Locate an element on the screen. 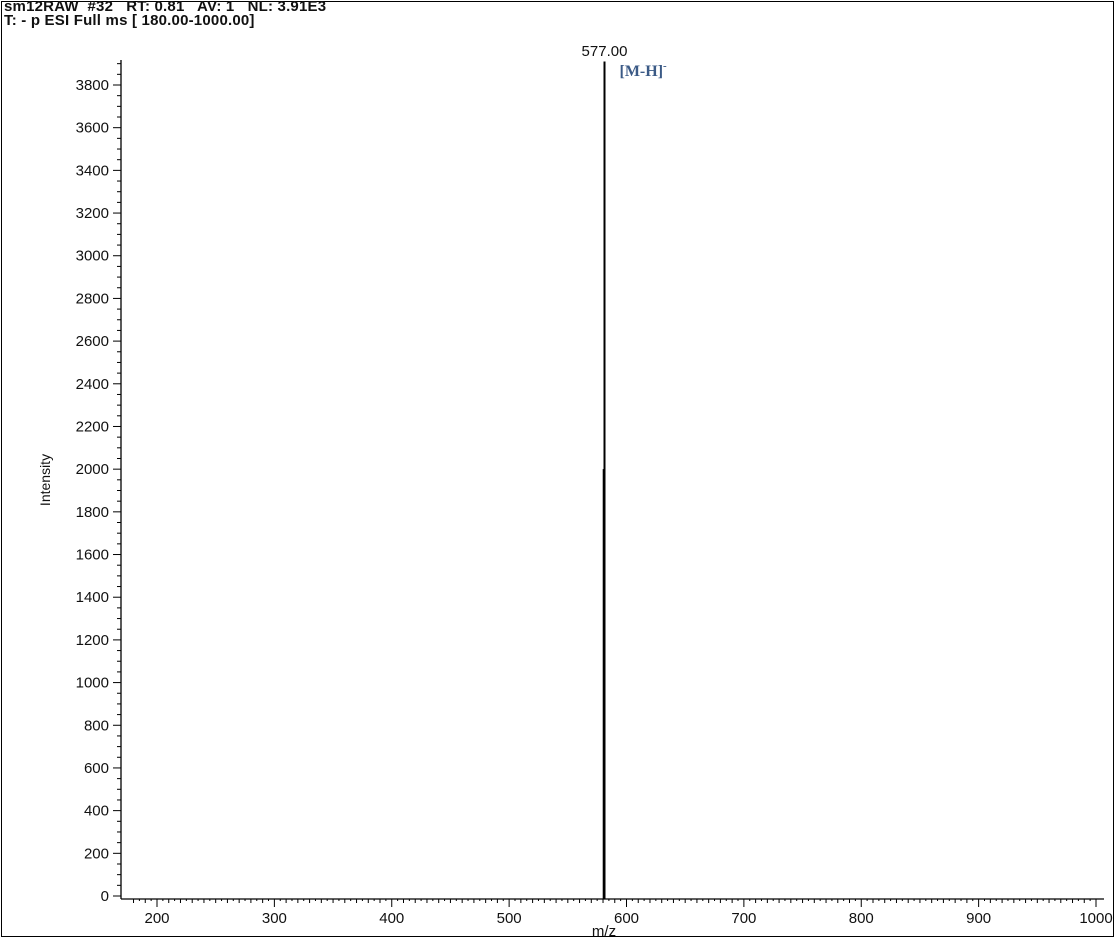 This screenshot has height=940, width=1117. y-tick-label: 2200 is located at coordinates (92, 426).